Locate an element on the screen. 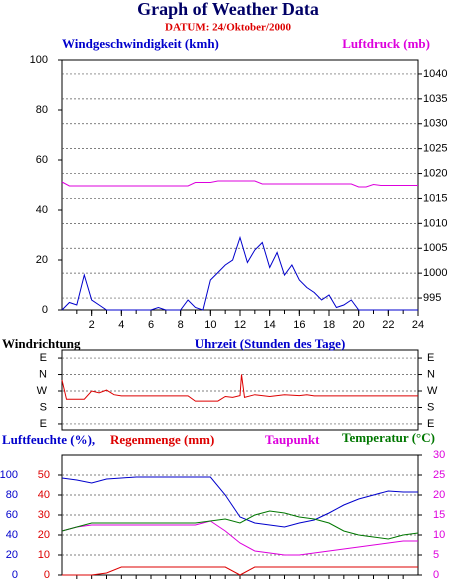  x-tick-label: 2 is located at coordinates (92, 325).